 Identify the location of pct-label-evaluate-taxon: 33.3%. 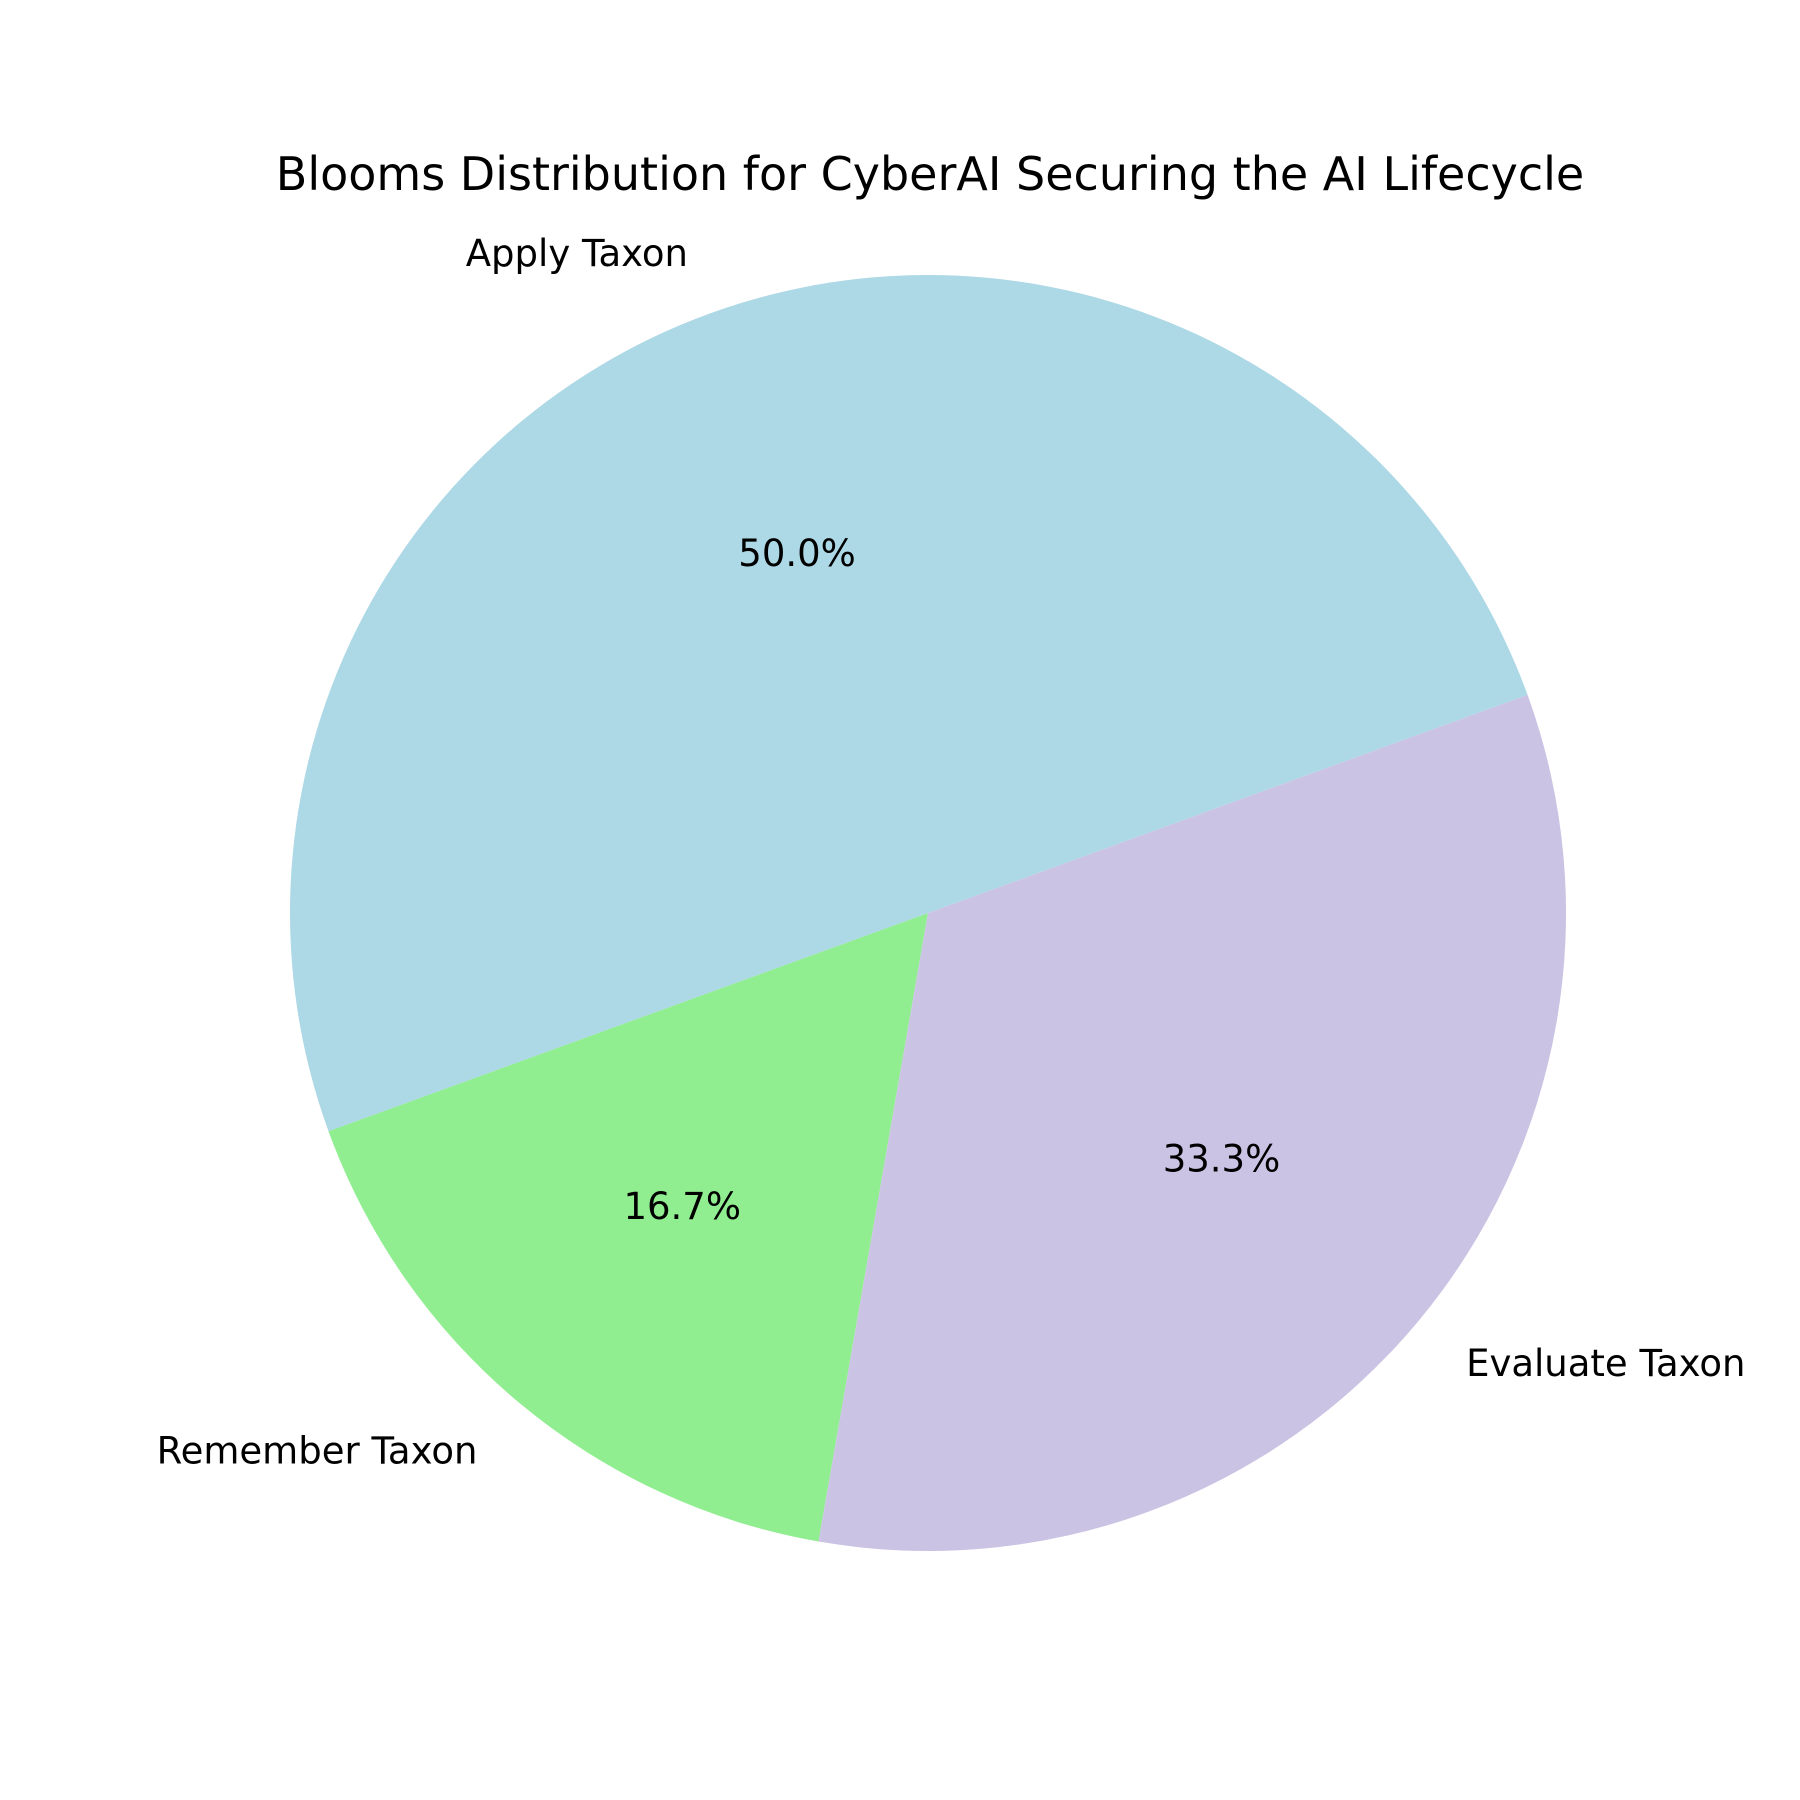
(1222, 1158).